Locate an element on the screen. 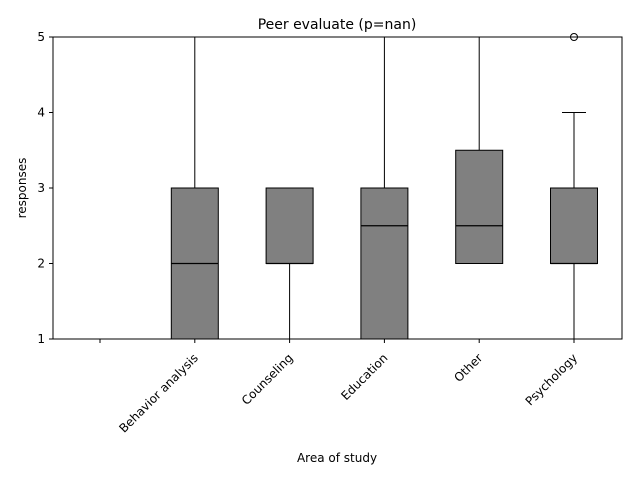 This screenshot has width=640, height=484. x-tick-label: Behavior analysis is located at coordinates (158, 393).